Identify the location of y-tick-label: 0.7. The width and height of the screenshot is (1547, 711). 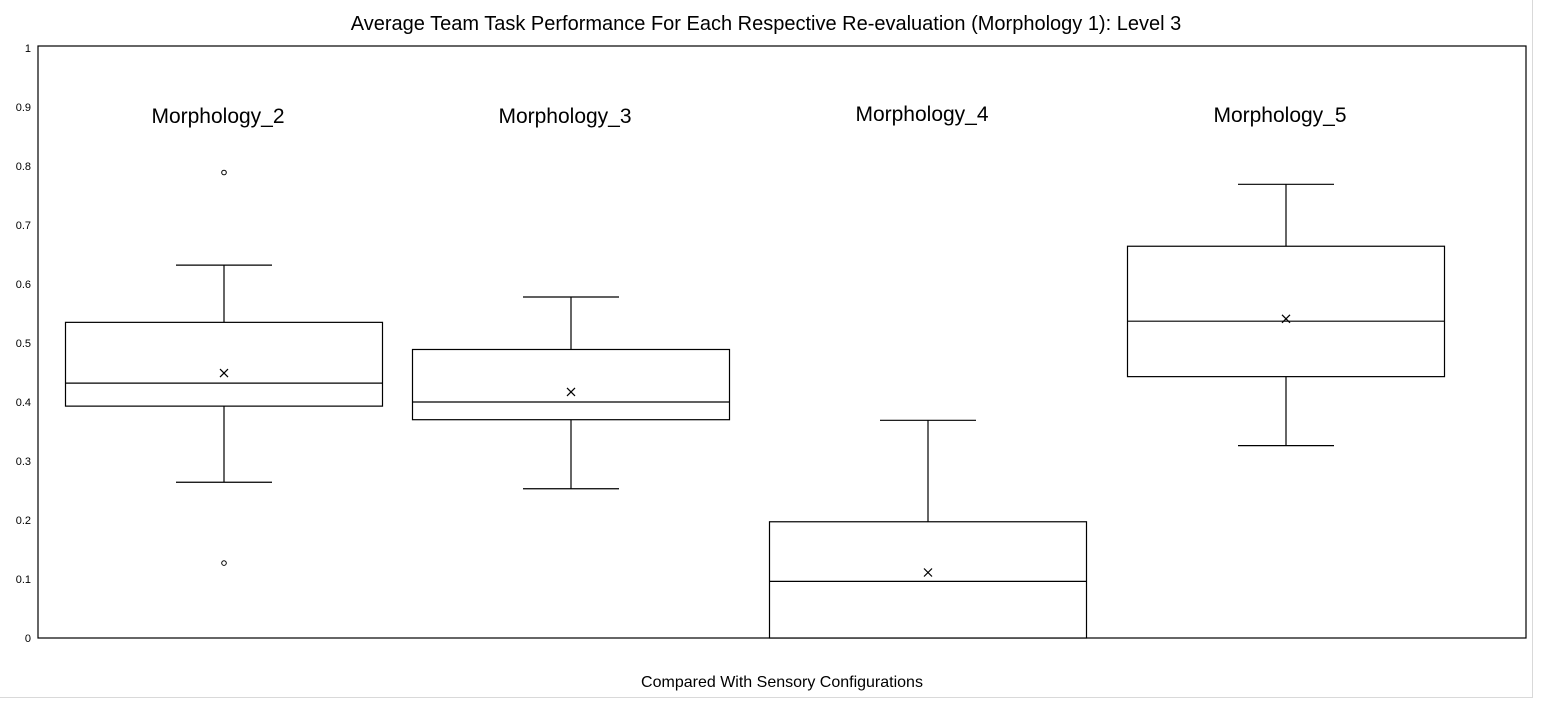
(23, 226).